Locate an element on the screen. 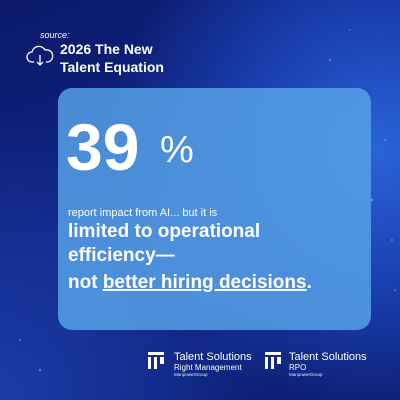 The image size is (400, 400). emphasis-line: limited to operational is located at coordinates (164, 231).